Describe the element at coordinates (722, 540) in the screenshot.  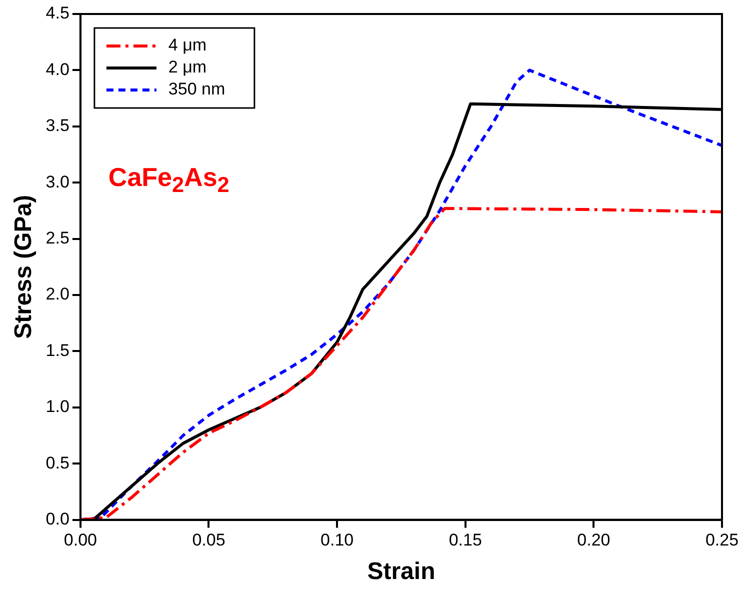
I see `x-tick-label: 0.25` at that location.